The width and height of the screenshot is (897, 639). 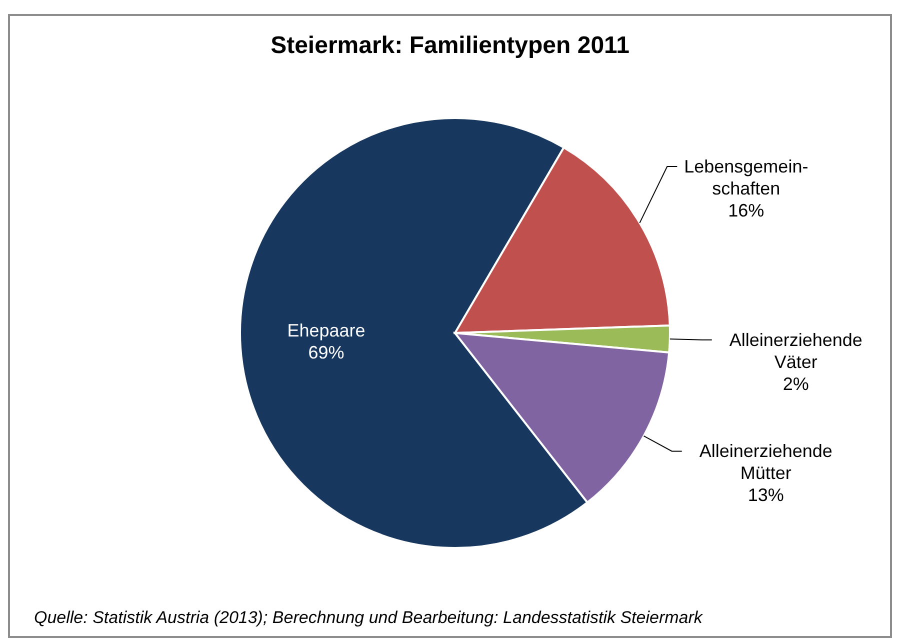 I want to click on chart-title: Steiermark: Familientypen 2011, so click(x=450, y=46).